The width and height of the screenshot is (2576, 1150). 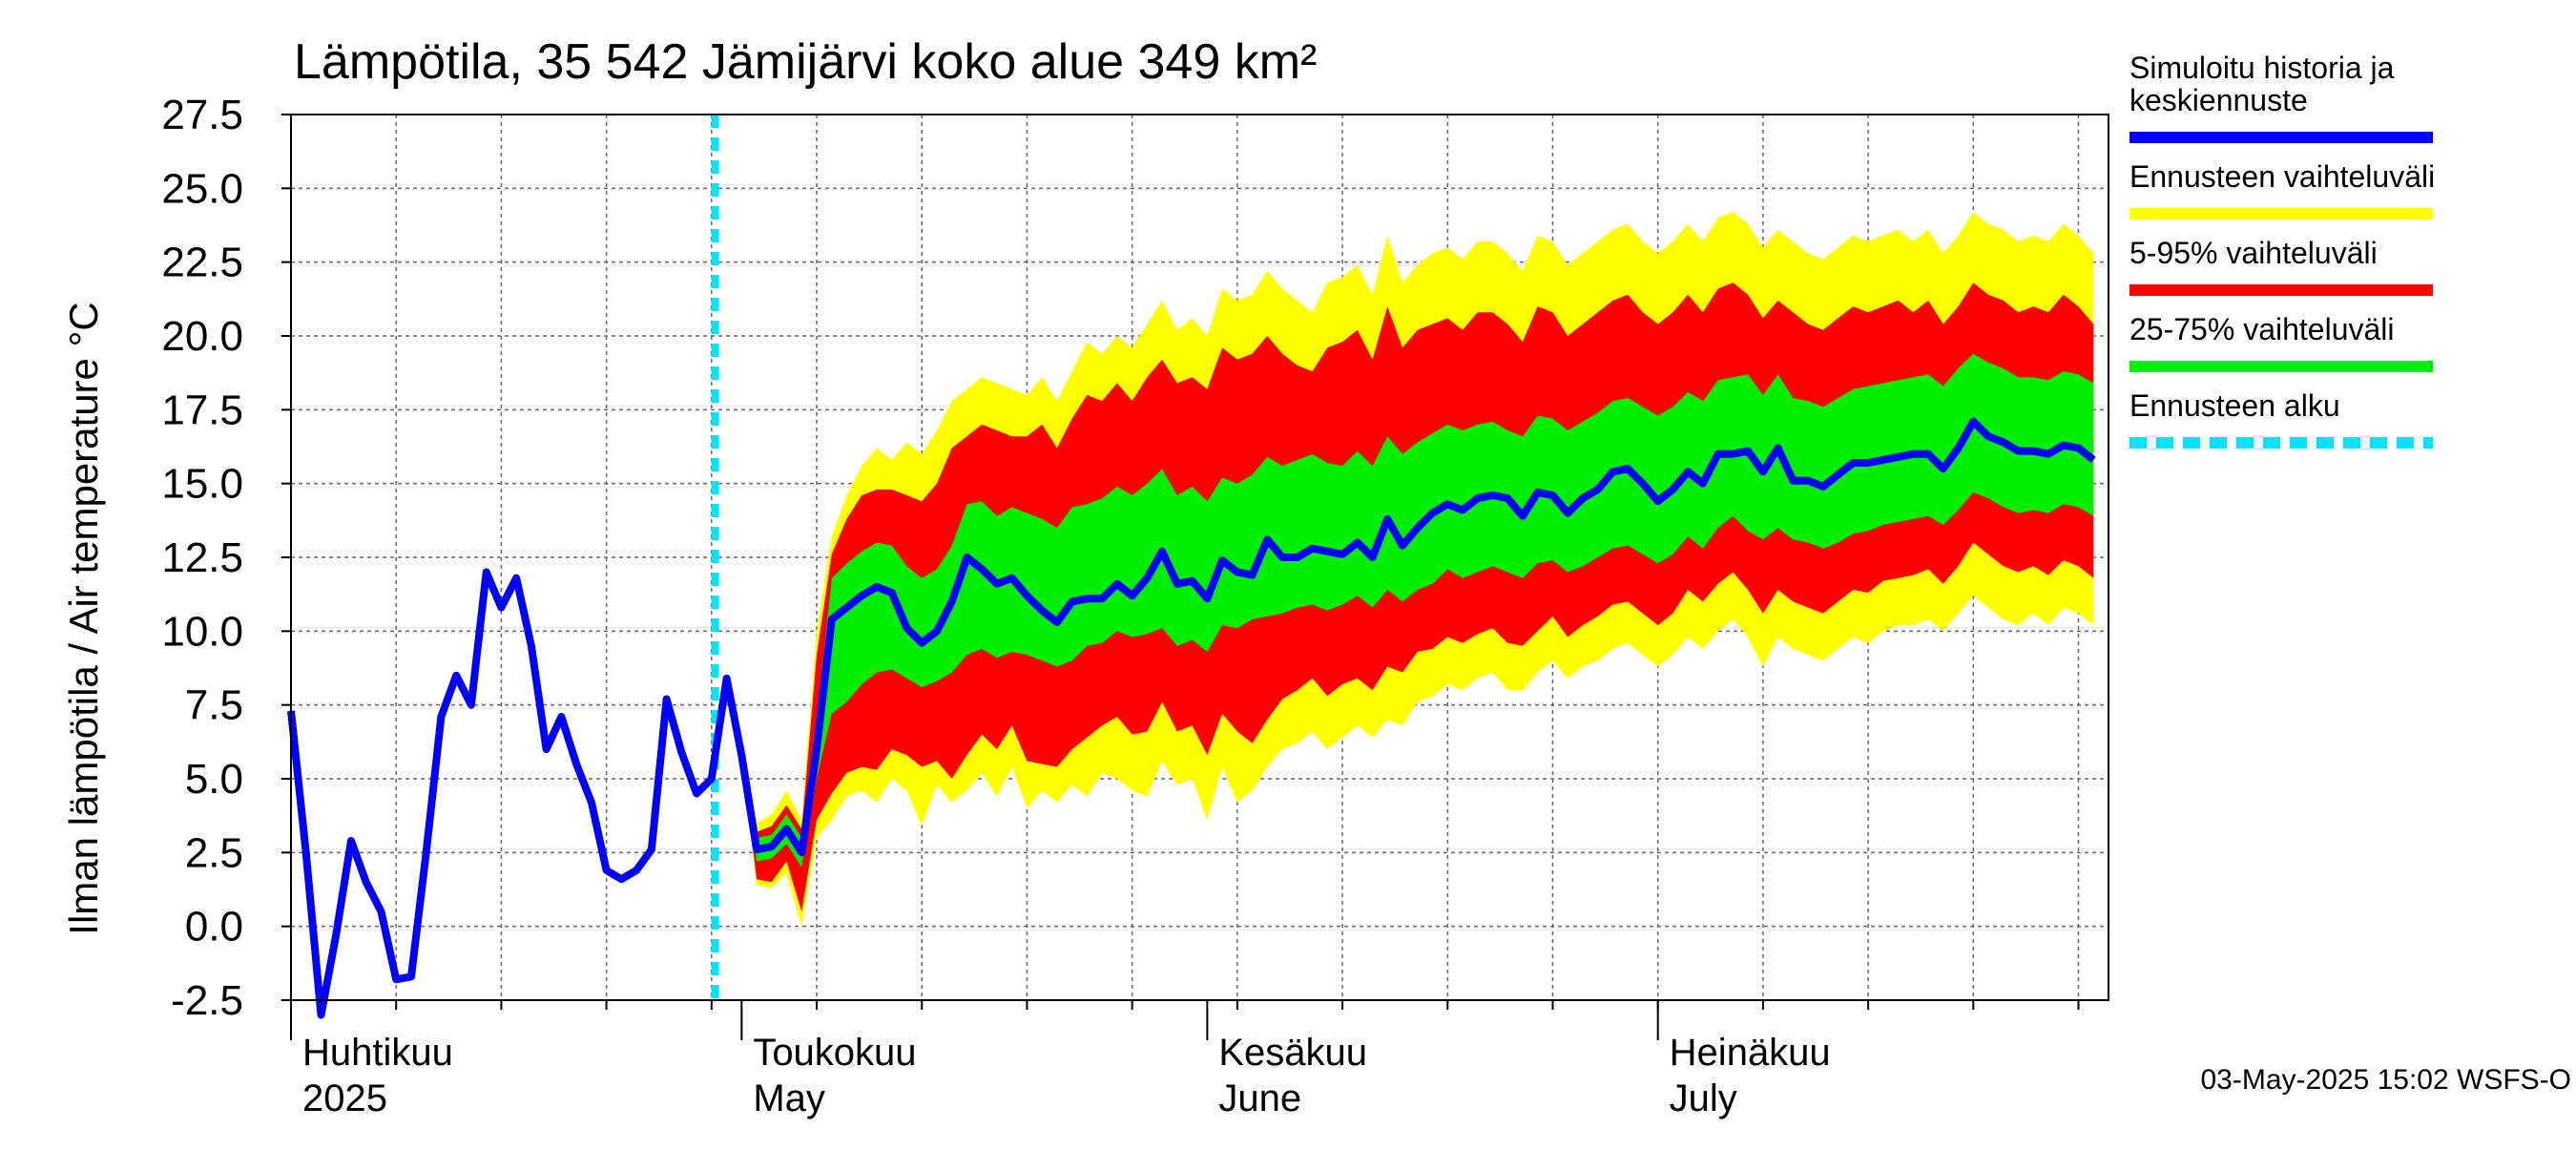 I want to click on month-label-en: May, so click(x=789, y=1098).